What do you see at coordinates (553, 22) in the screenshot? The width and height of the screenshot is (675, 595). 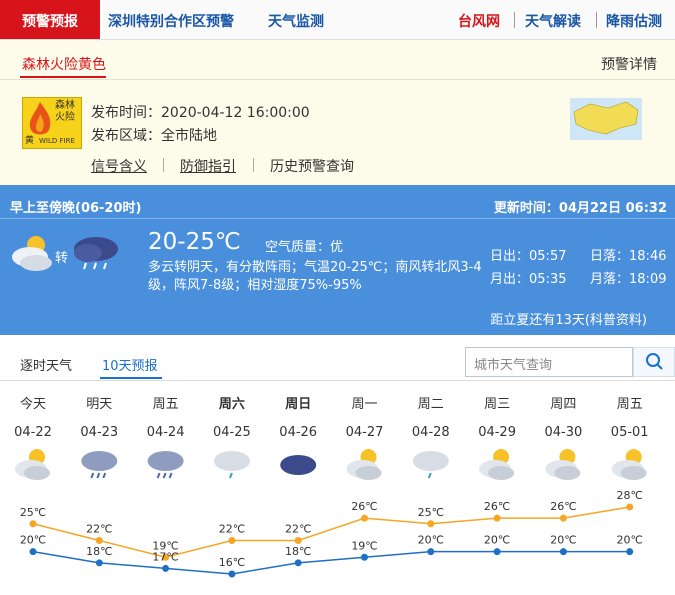 I see `nav-link: 天气解读` at bounding box center [553, 22].